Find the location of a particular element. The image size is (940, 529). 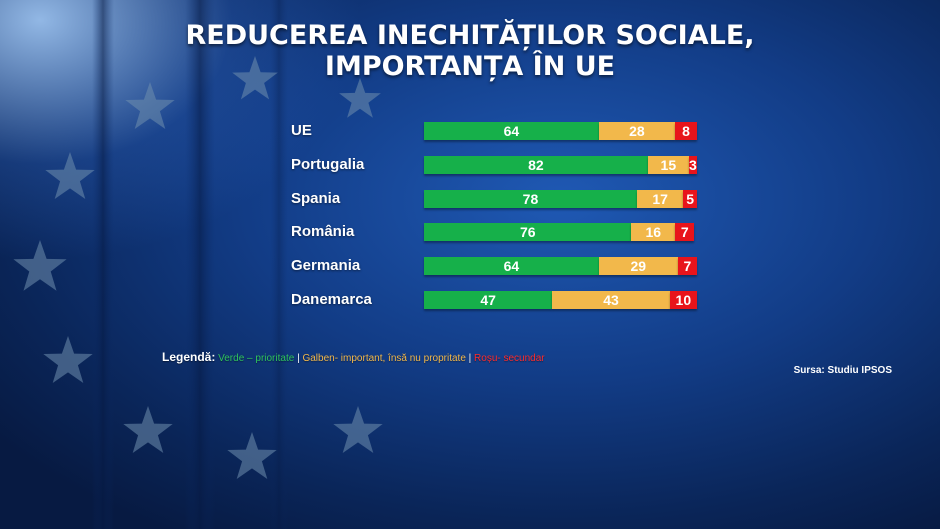

bar-row: 82 15 3 is located at coordinates (560, 165).